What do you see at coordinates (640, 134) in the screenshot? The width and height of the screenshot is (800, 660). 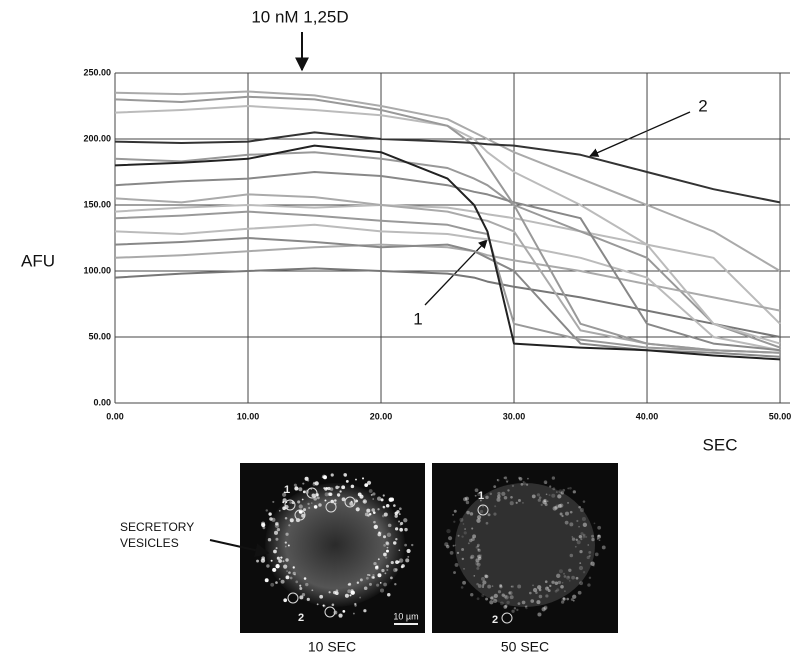 I see `annotation-arrow` at bounding box center [640, 134].